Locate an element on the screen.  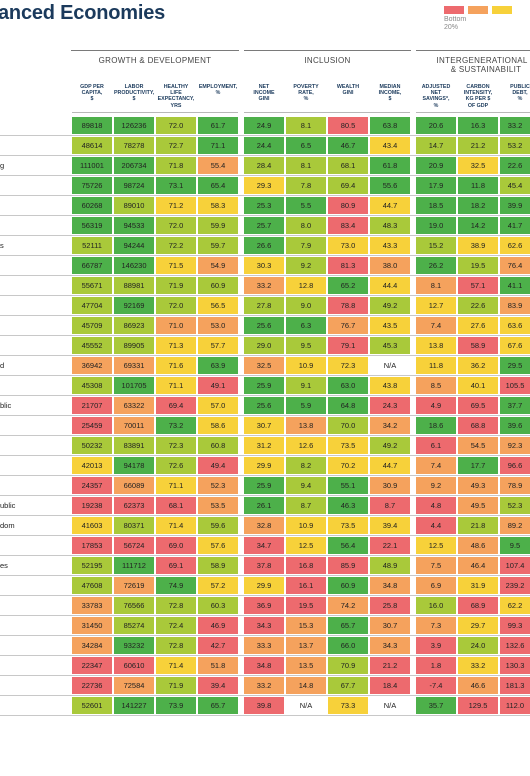
table-cell: 21.2 is located at coordinates (390, 665).